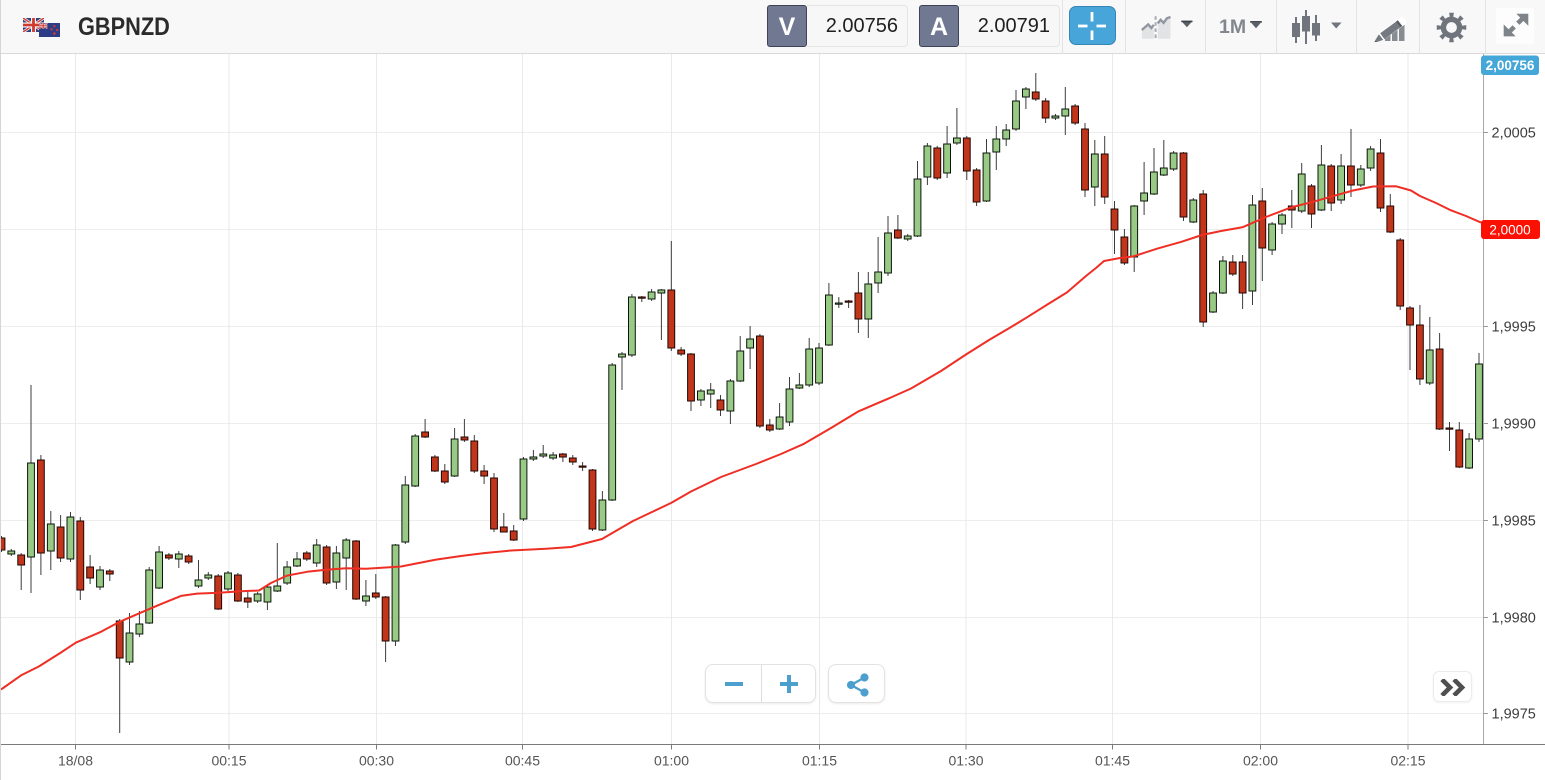 This screenshot has width=1545, height=780. Describe the element at coordinates (1510, 65) in the screenshot. I see `svg-text: 2,00756` at that location.